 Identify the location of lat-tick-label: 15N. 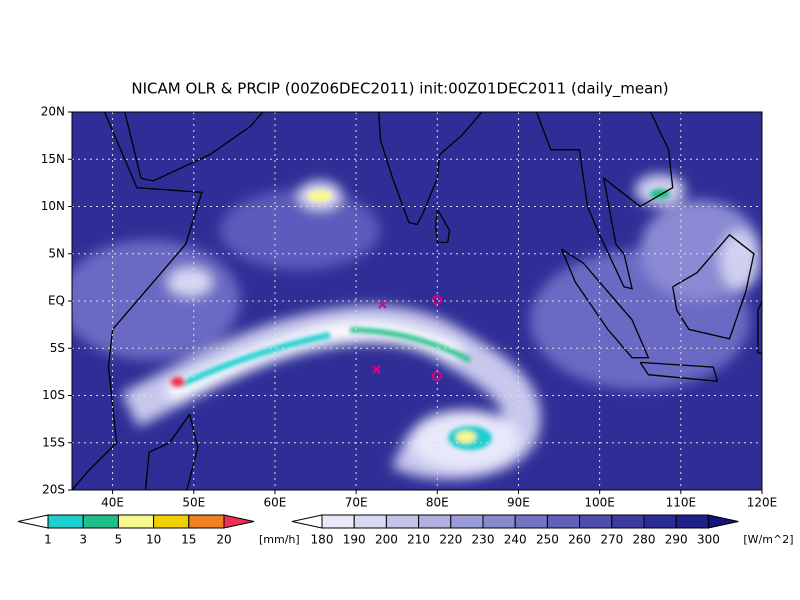
(53, 159).